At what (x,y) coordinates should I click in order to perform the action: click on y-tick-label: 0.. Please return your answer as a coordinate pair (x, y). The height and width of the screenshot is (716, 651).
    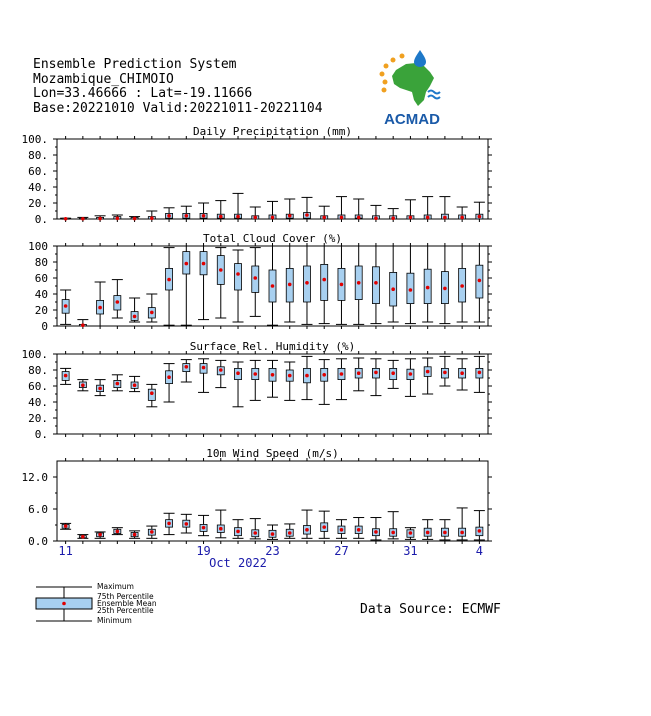
    Looking at the image, I should click on (41, 434).